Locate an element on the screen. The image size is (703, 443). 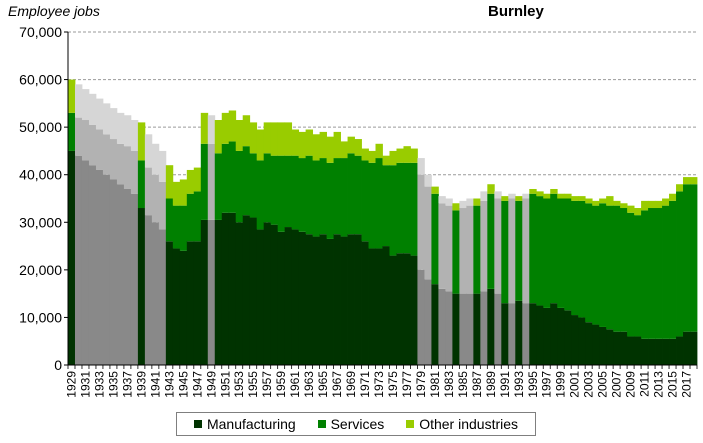
bar-other-industries-1999 is located at coordinates (561, 196).